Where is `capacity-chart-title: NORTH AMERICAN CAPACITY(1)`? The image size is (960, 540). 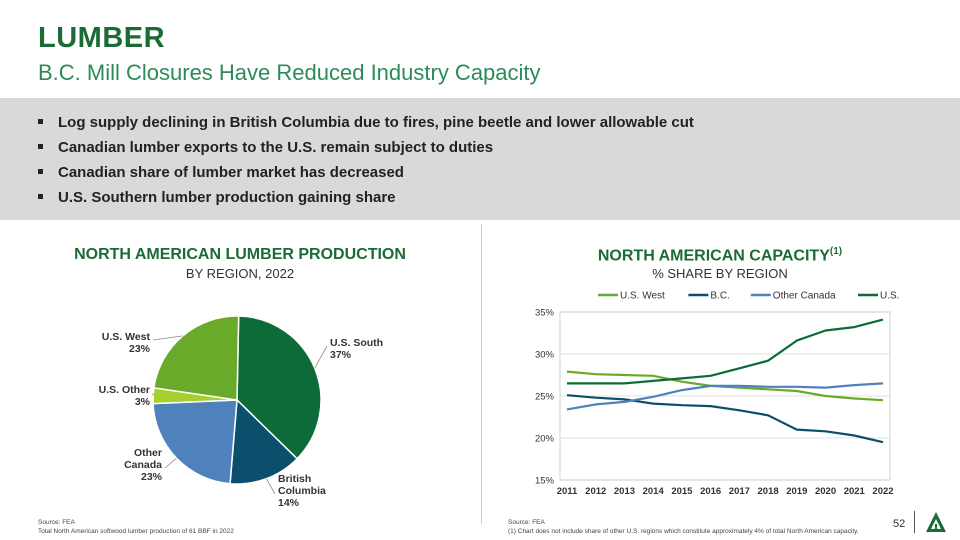
capacity-chart-title: NORTH AMERICAN CAPACITY(1) is located at coordinates (720, 255).